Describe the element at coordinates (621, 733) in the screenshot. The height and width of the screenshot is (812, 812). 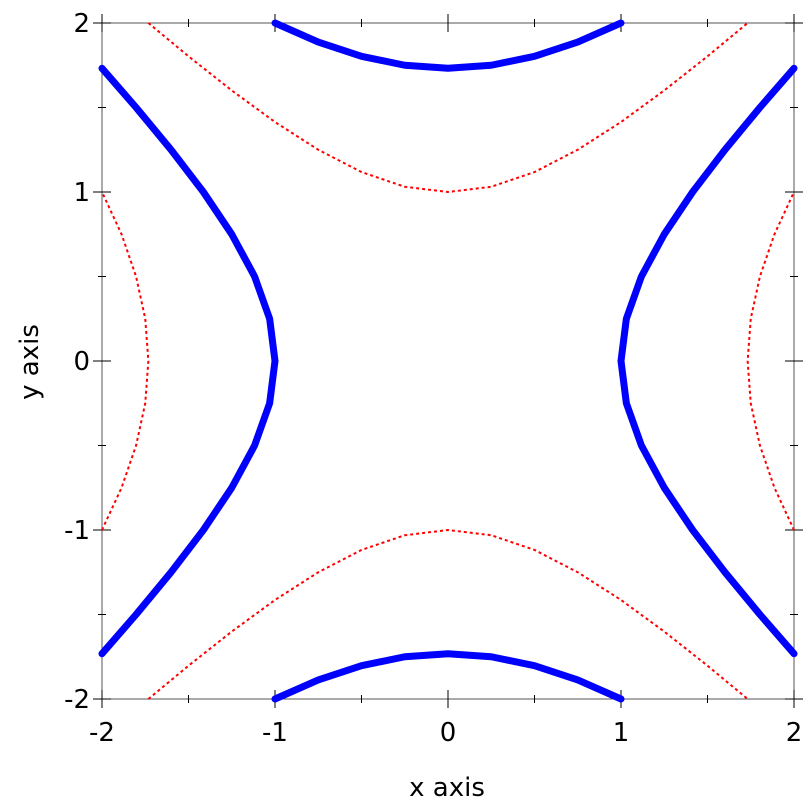
I see `x-tick-label: 1` at that location.